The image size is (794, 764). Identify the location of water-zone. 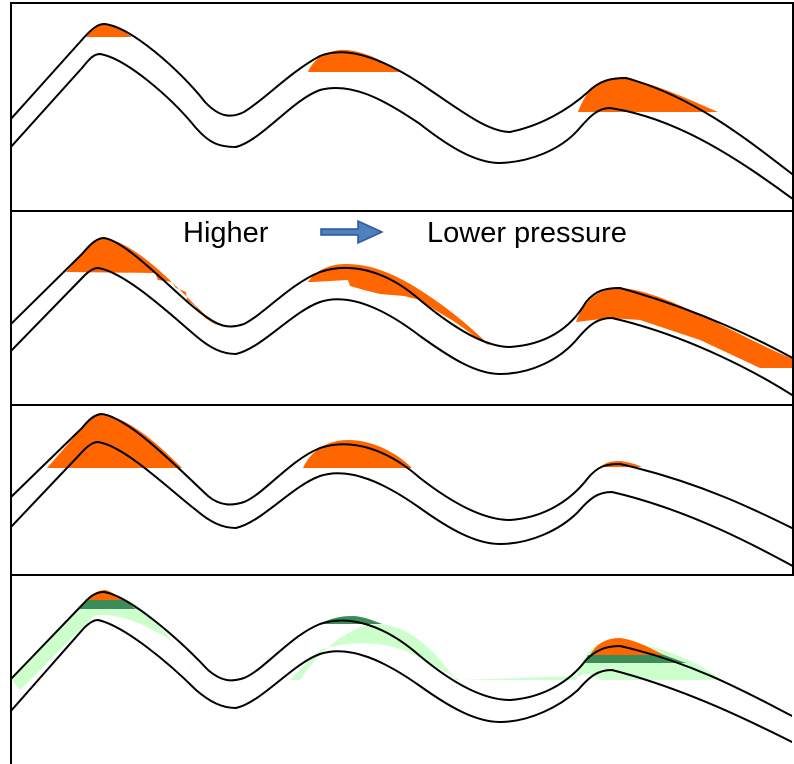
(367, 641).